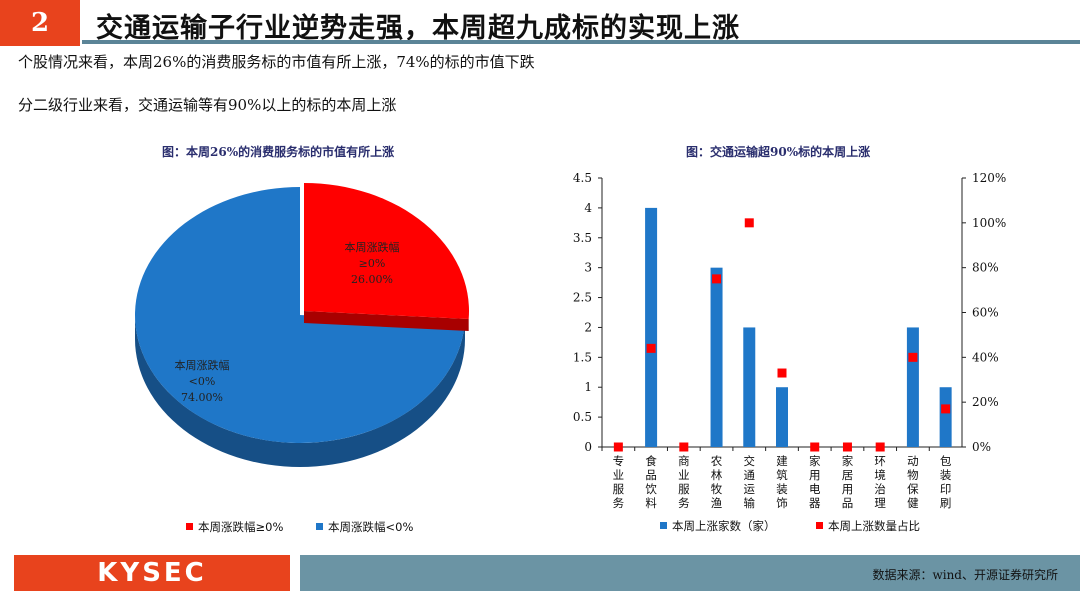 The width and height of the screenshot is (1080, 607). Describe the element at coordinates (588, 268) in the screenshot. I see `left-tick-label: 3` at that location.